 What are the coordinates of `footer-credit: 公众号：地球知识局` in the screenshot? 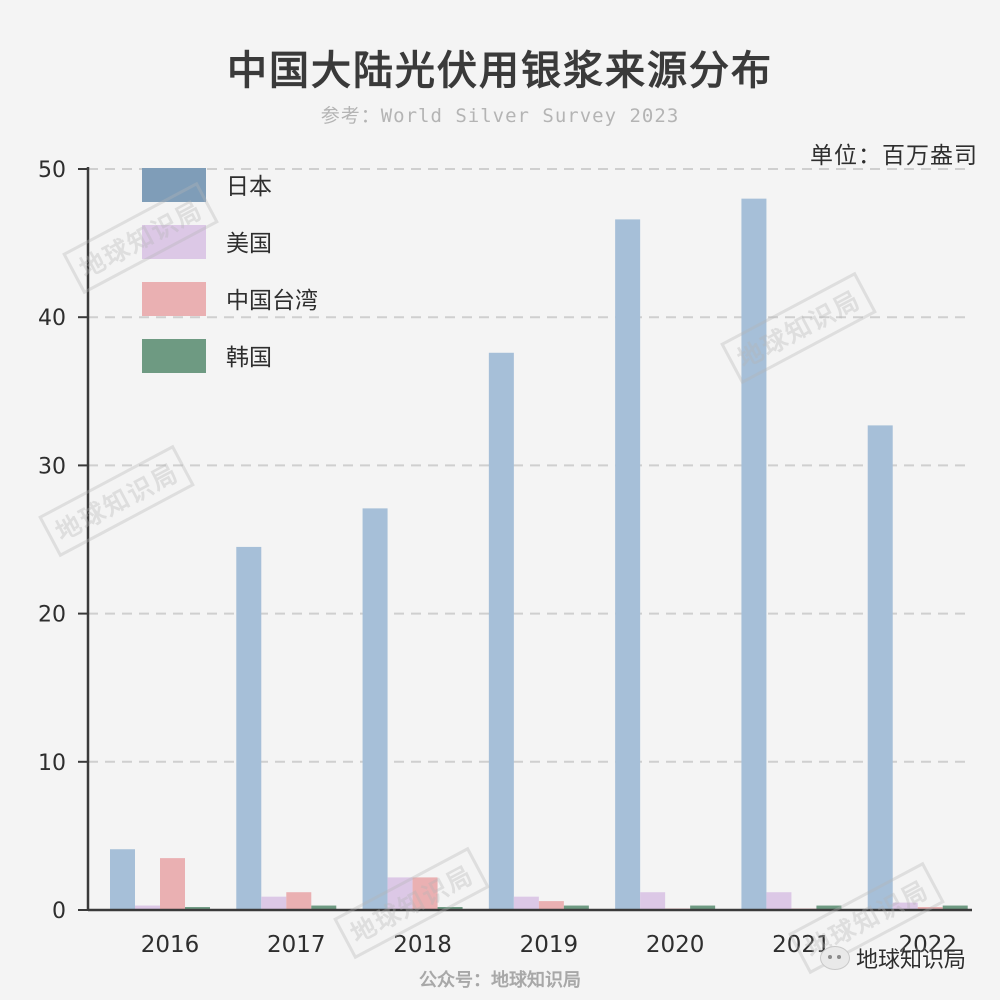 It's located at (500, 980).